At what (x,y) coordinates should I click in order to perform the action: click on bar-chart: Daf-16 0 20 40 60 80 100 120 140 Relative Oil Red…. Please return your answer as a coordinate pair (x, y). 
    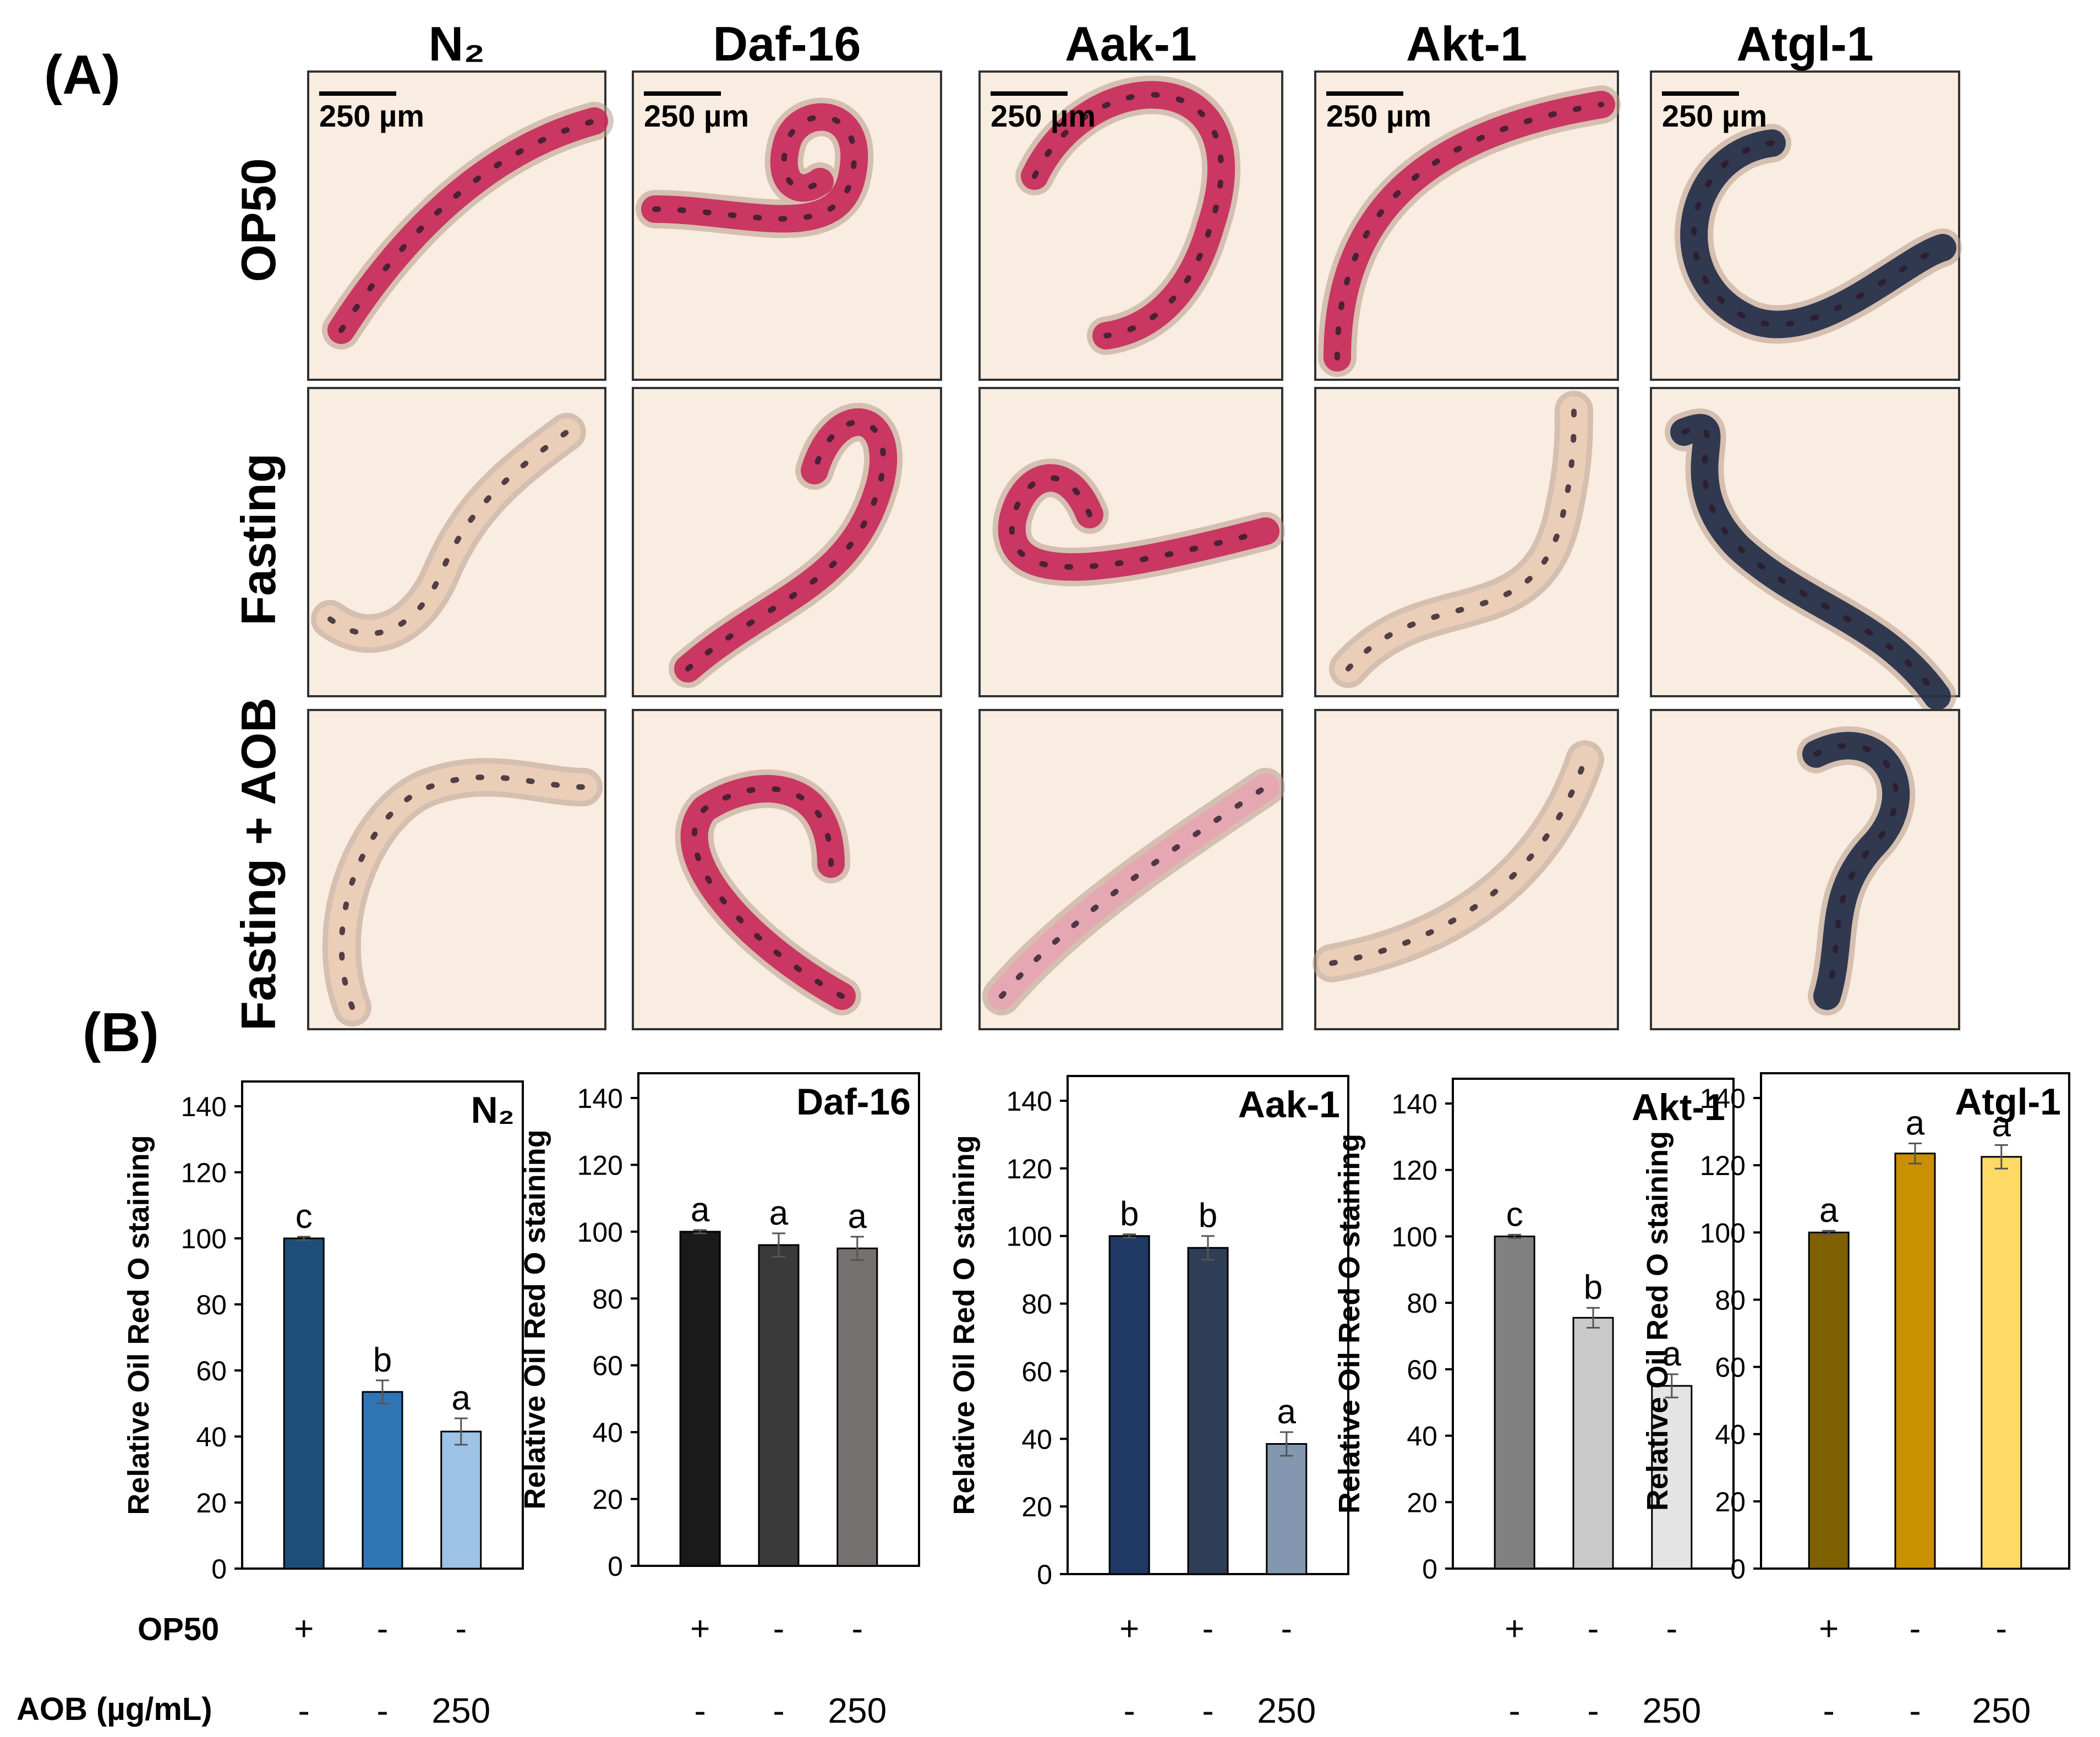
    Looking at the image, I should click on (719, 1401).